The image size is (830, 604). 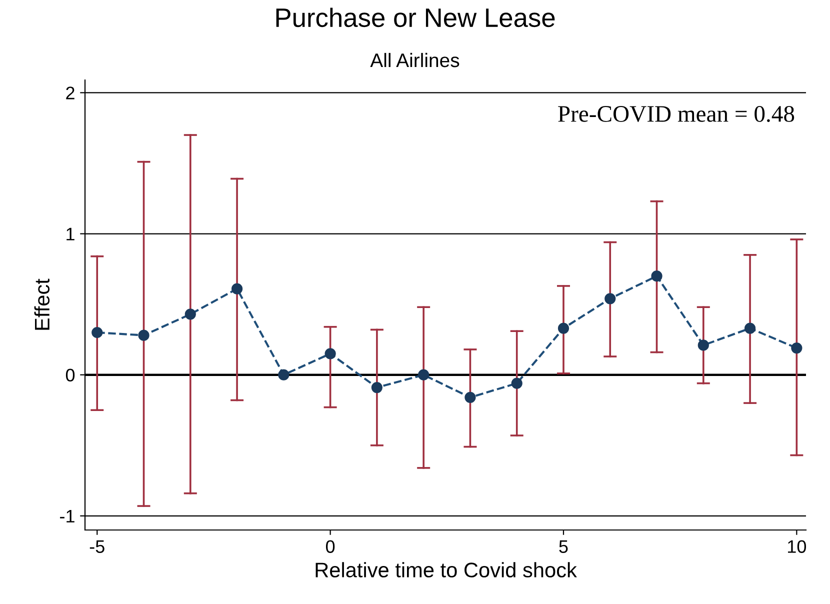 What do you see at coordinates (415, 60) in the screenshot?
I see `chart-subtitle: All Airlines` at bounding box center [415, 60].